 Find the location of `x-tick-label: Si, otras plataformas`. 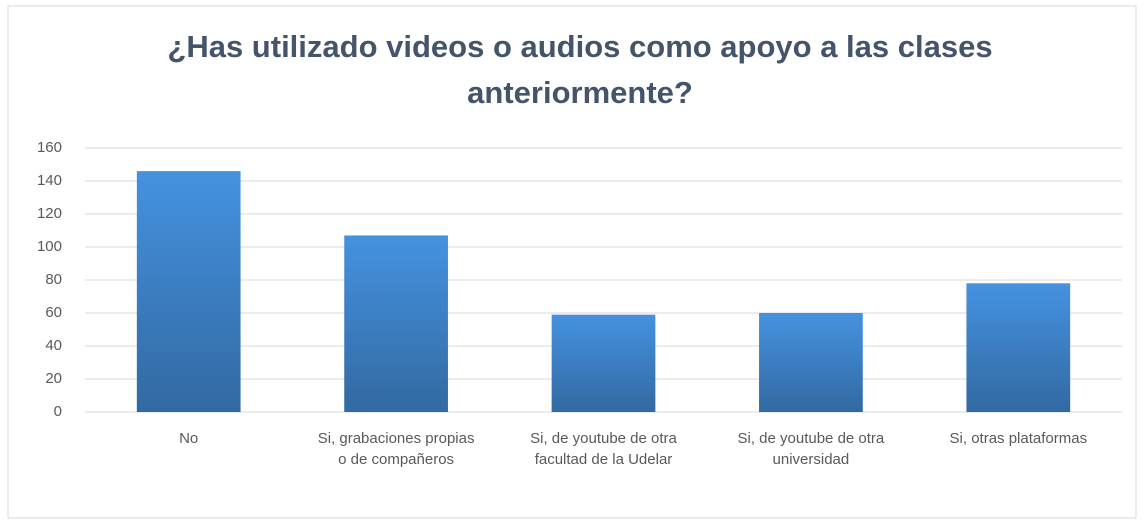

x-tick-label: Si, otras plataformas is located at coordinates (1018, 438).